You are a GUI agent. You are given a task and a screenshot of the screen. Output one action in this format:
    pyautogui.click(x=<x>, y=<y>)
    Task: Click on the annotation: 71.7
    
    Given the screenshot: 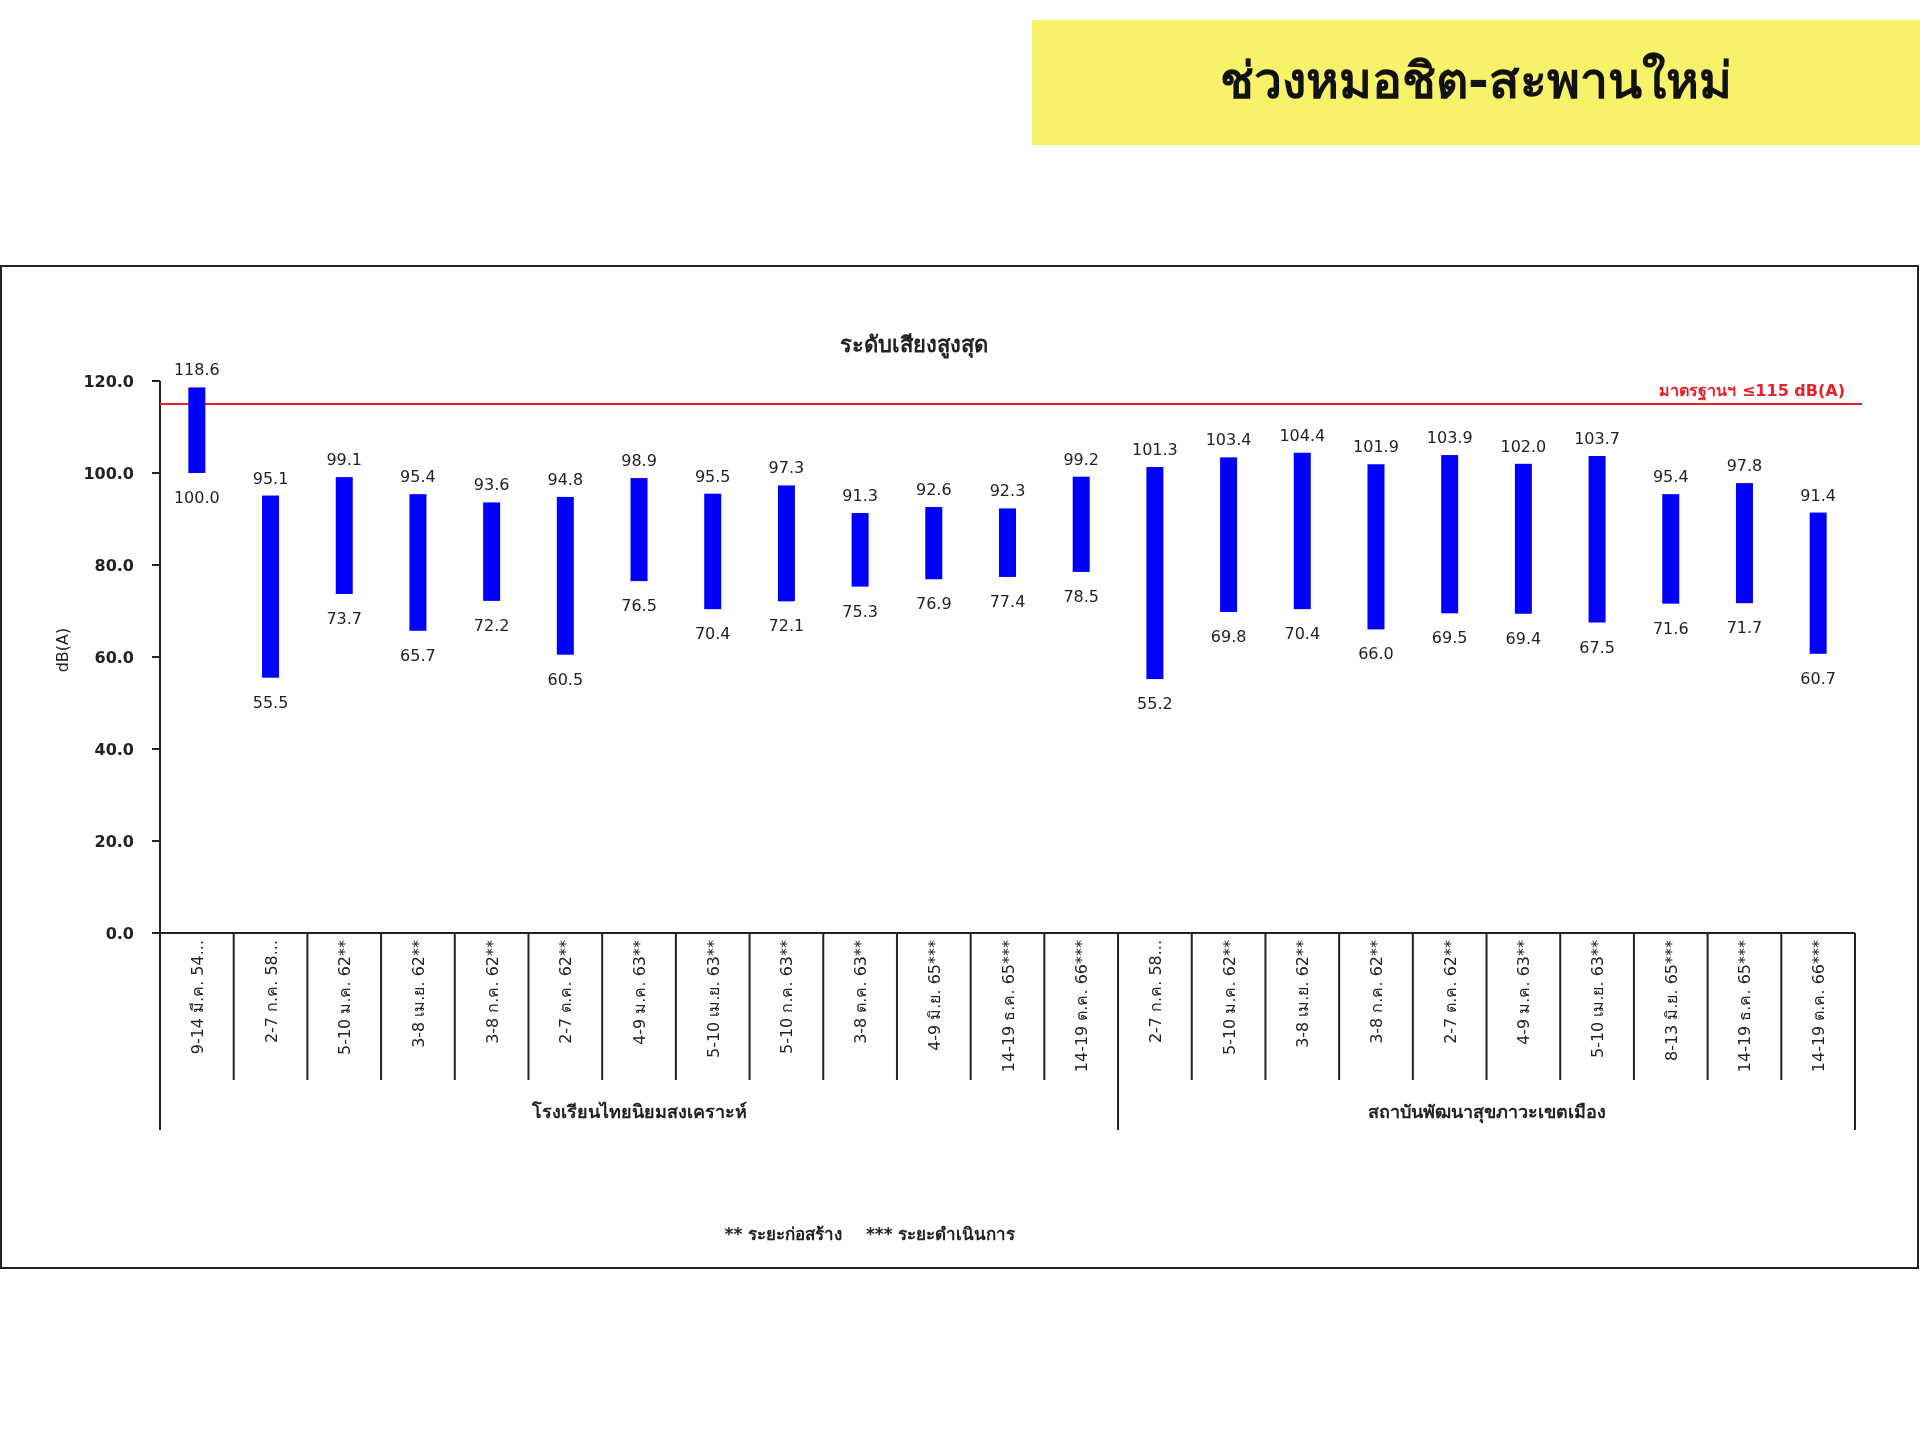 What is the action you would take?
    pyautogui.click(x=1744, y=628)
    